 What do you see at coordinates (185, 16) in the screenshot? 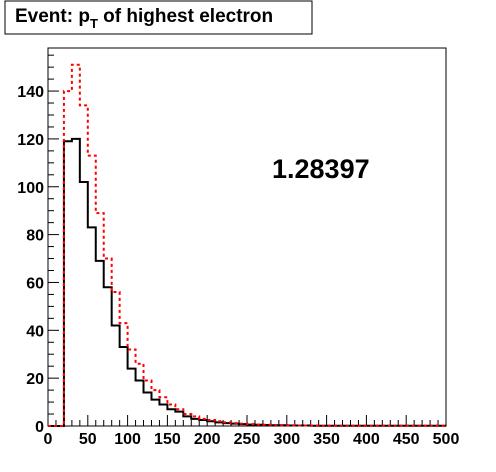
I see `title-suffix: of highest electron` at bounding box center [185, 16].